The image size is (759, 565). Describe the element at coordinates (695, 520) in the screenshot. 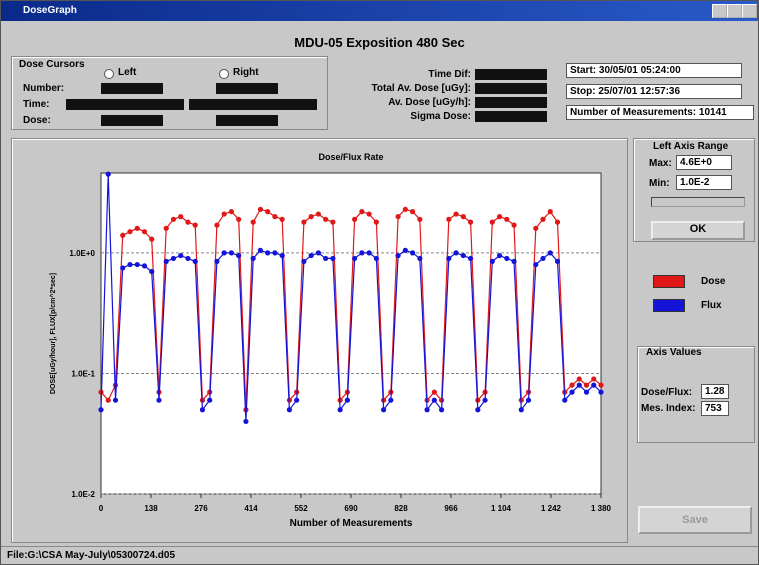

I see `save-button: Save` at that location.